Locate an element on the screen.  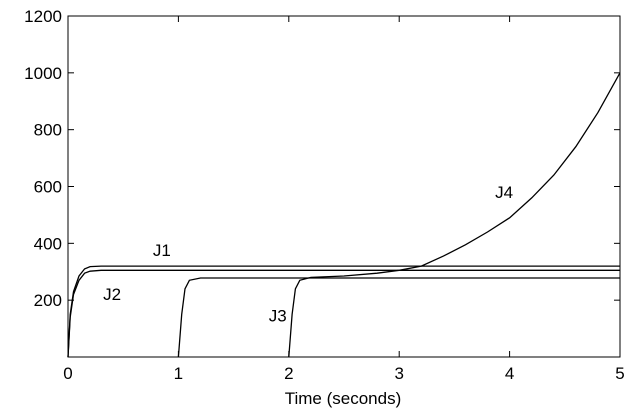
x-tick-label: 1 is located at coordinates (178, 373).